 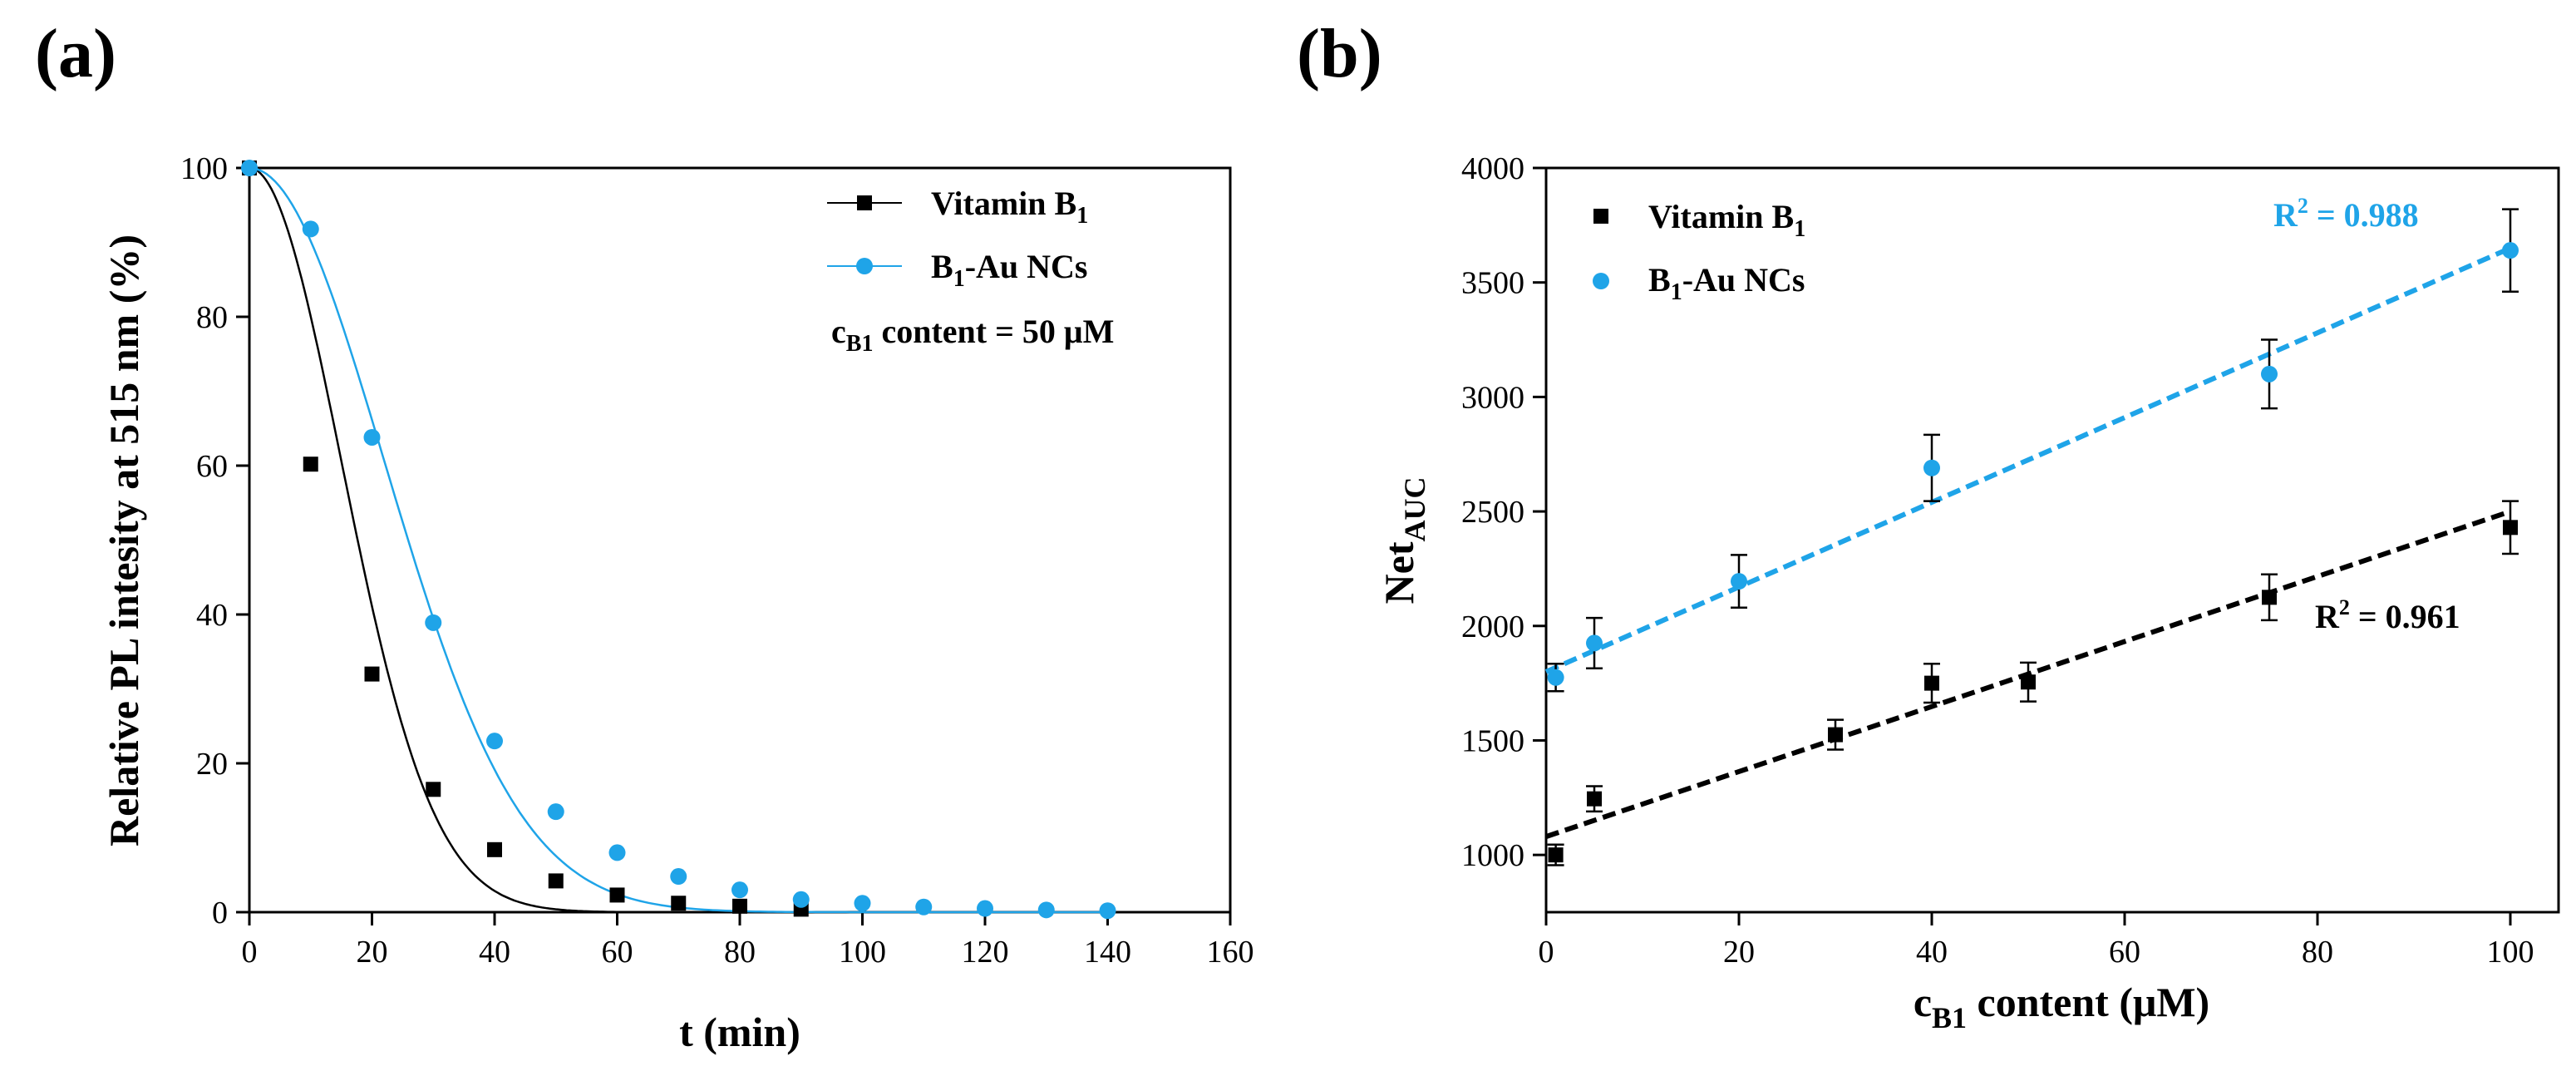 I want to click on panel-a-legend: Vitamin B1 B1-Au NCs cB1 content = 50 μM, so click(x=970, y=271).